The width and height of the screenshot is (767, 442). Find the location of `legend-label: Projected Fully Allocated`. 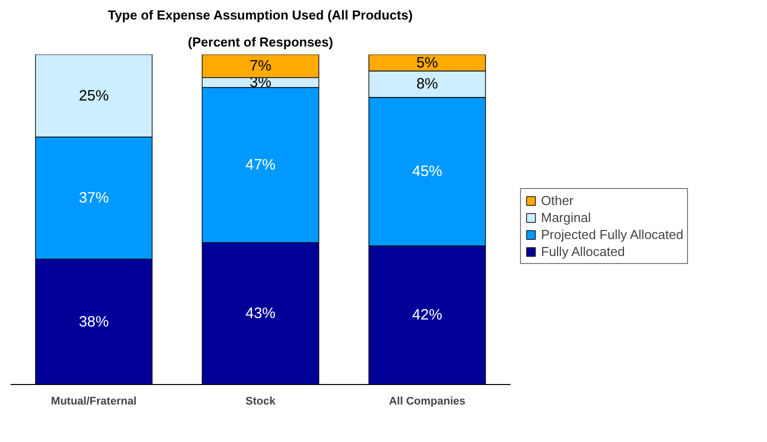

legend-label: Projected Fully Allocated is located at coordinates (612, 234).